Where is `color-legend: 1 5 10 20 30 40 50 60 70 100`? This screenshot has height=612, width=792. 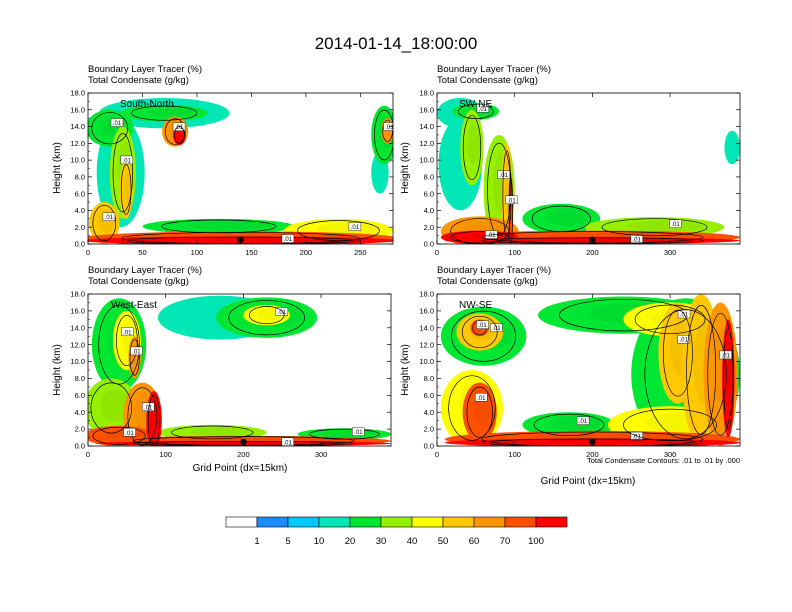
color-legend: 1 5 10 20 30 40 50 60 70 100 is located at coordinates (396, 531).